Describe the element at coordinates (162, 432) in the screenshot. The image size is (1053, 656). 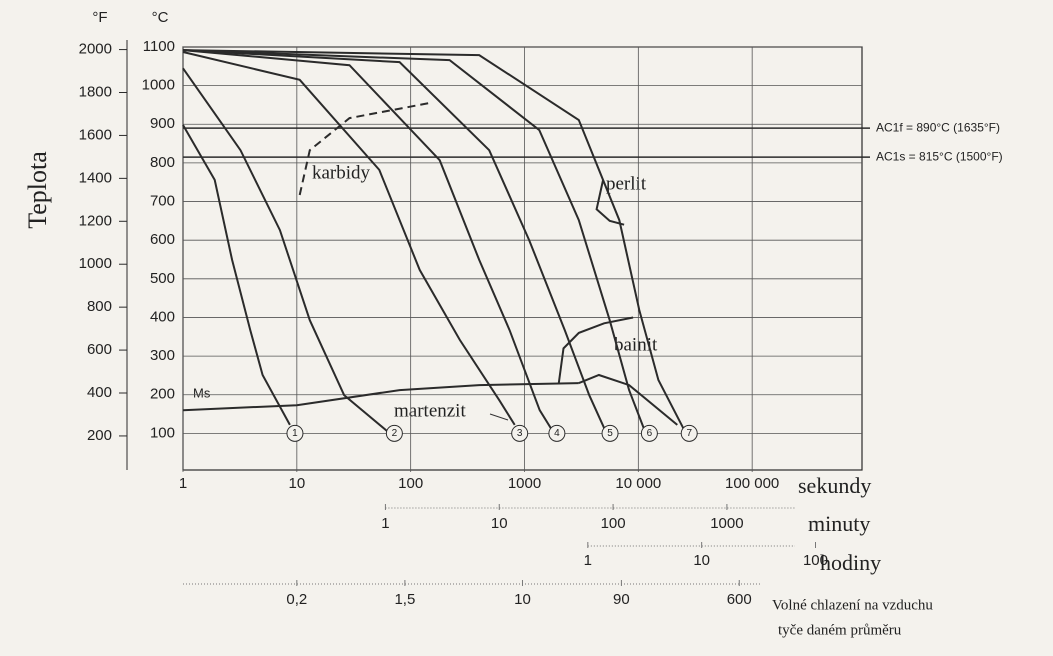
I see `y-tick-label: 100` at that location.